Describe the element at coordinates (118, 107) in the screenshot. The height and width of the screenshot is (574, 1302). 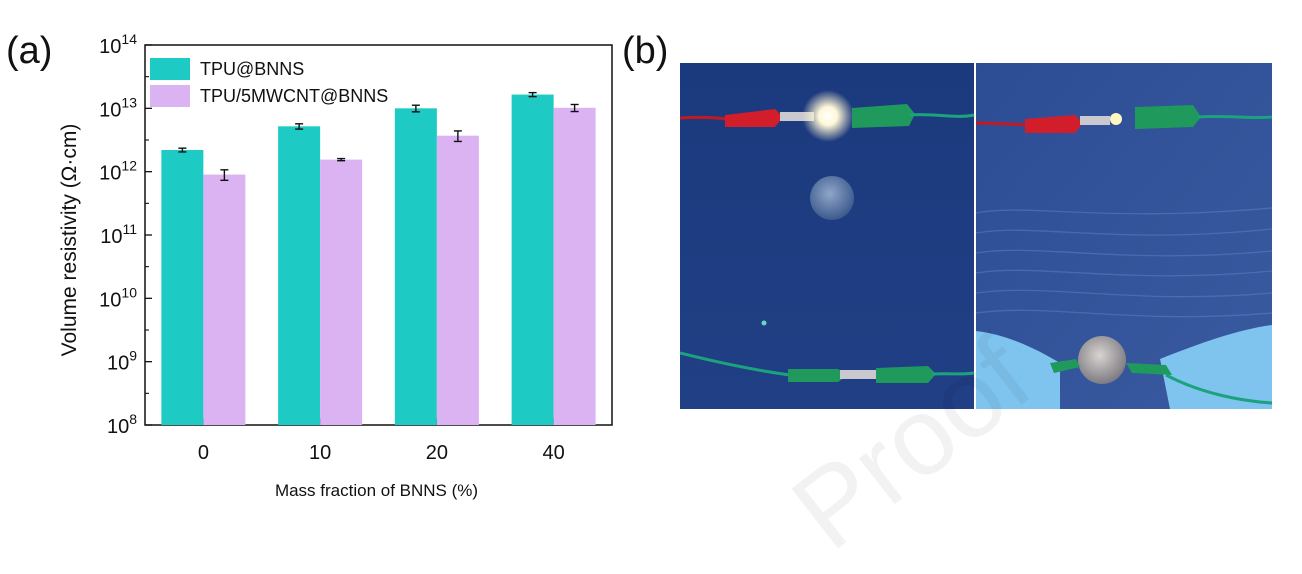
I see `y-tick-label: 10¹³` at that location.